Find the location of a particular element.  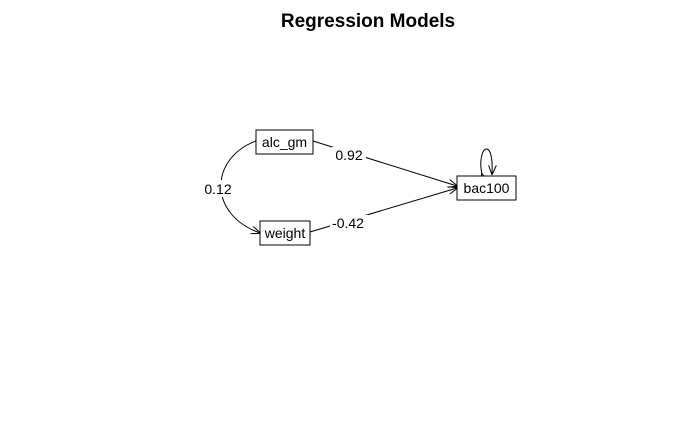

weight-path-label-bg is located at coordinates (349, 223).